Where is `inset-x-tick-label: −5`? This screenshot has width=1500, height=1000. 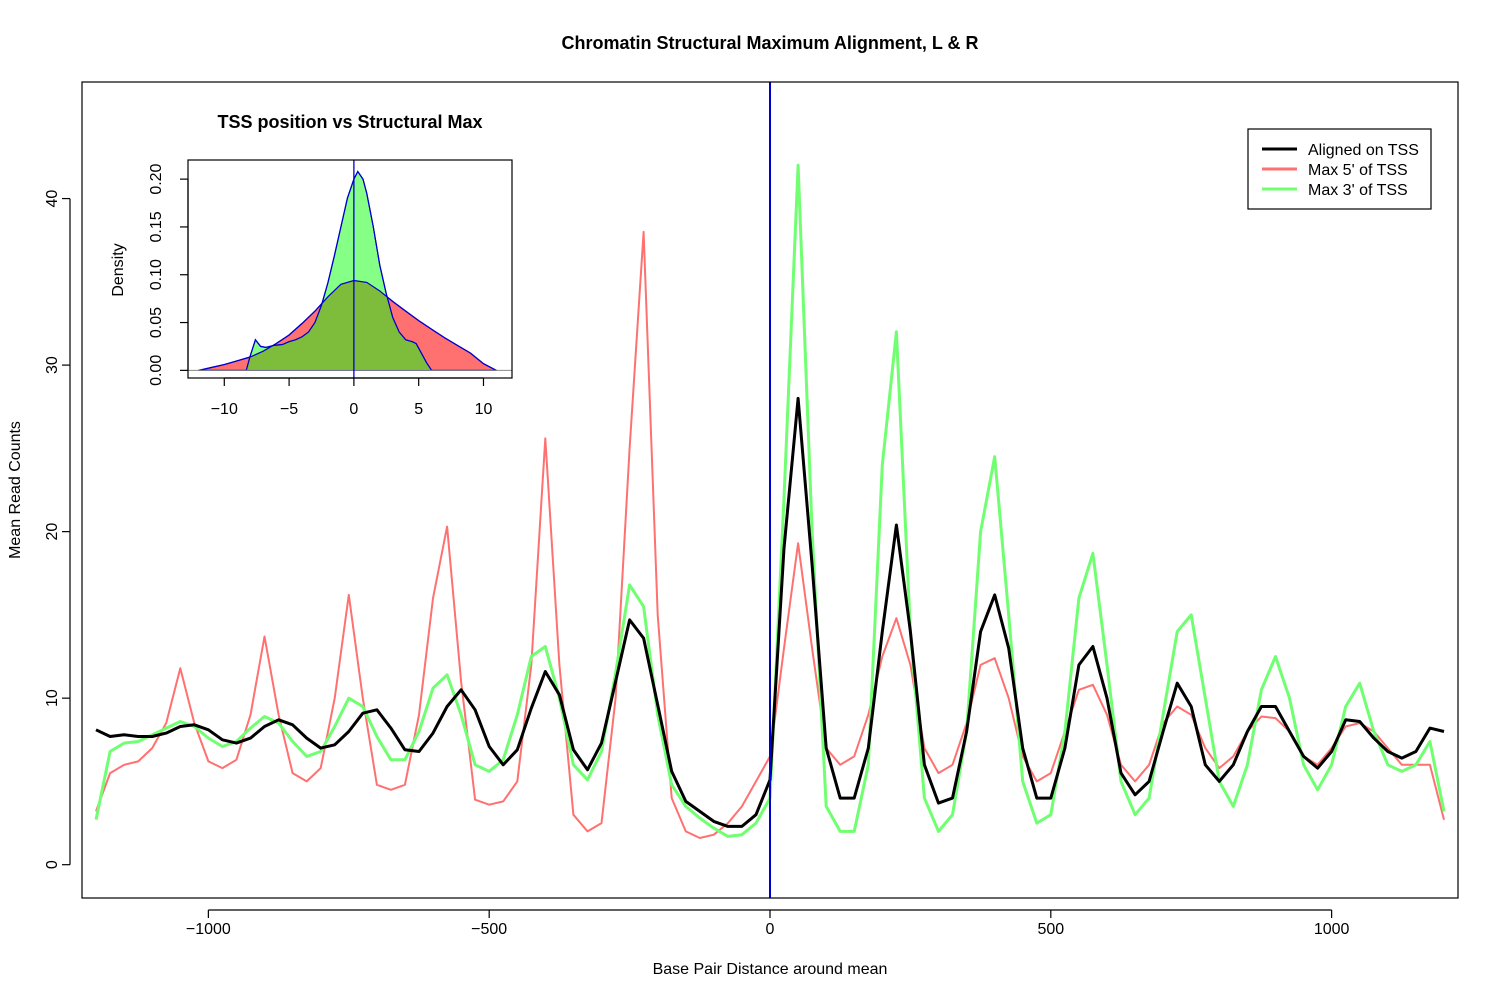 inset-x-tick-label: −5 is located at coordinates (289, 409).